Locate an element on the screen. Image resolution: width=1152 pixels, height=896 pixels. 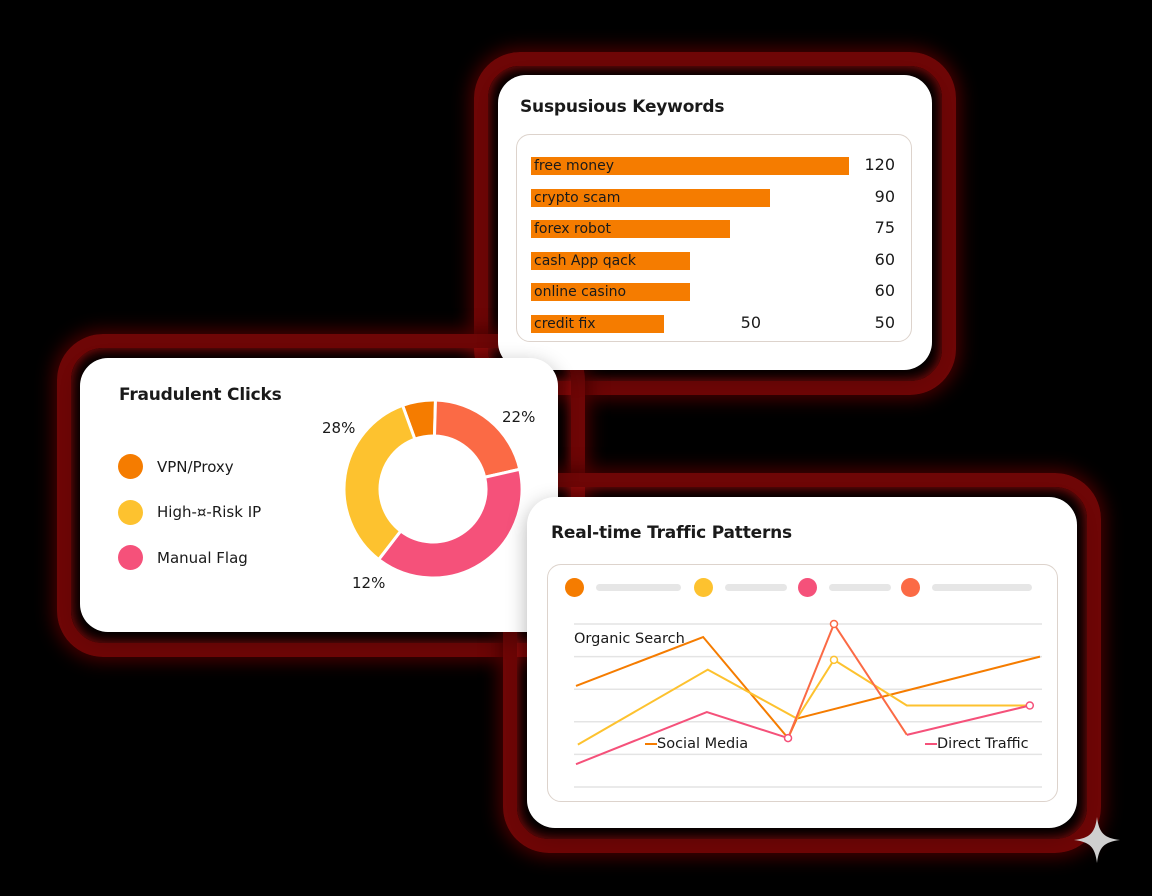
sparkle-icon is located at coordinates (1097, 840).